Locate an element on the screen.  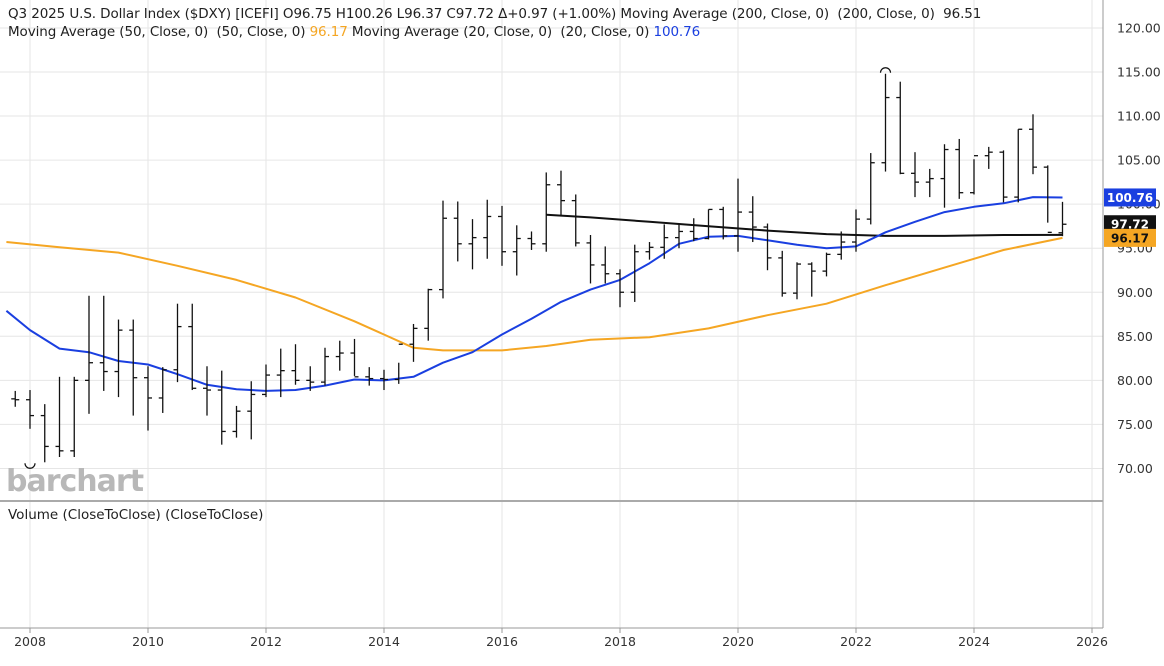
x-tick-label: 2012 is located at coordinates (266, 641).